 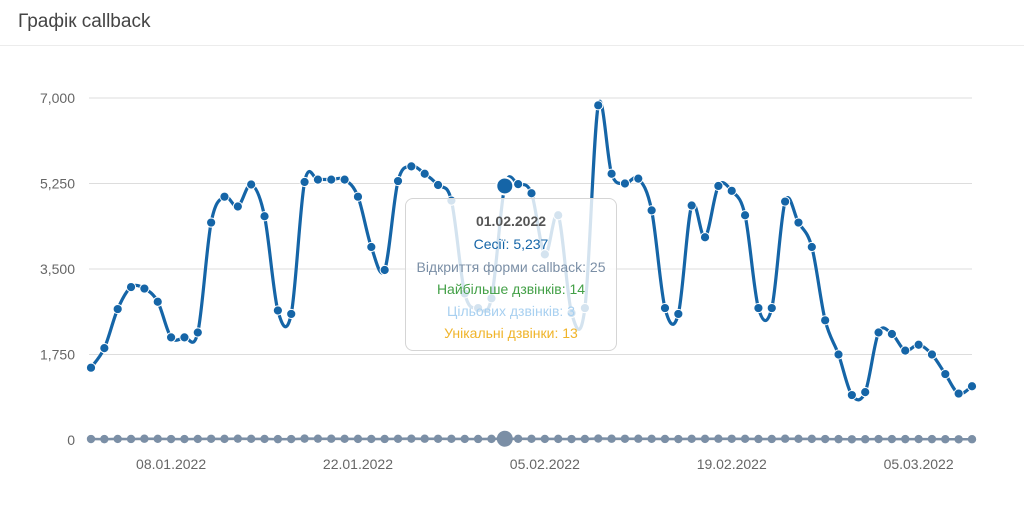 I want to click on y-tick-label: 7,000, so click(x=57, y=98).